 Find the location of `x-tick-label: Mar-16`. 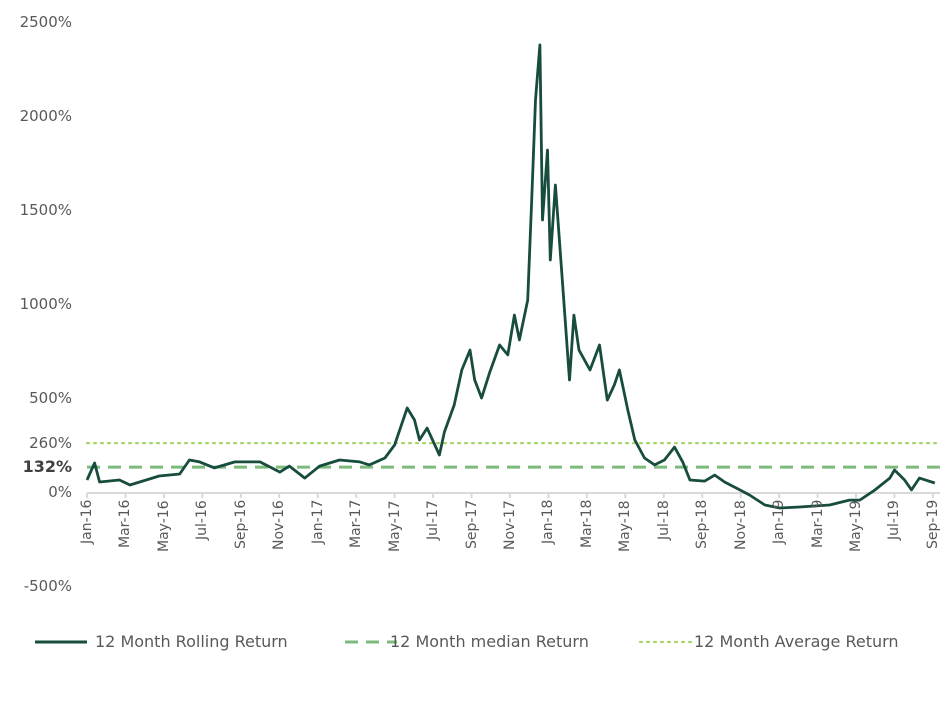

x-tick-label: Mar-16 is located at coordinates (125, 524).